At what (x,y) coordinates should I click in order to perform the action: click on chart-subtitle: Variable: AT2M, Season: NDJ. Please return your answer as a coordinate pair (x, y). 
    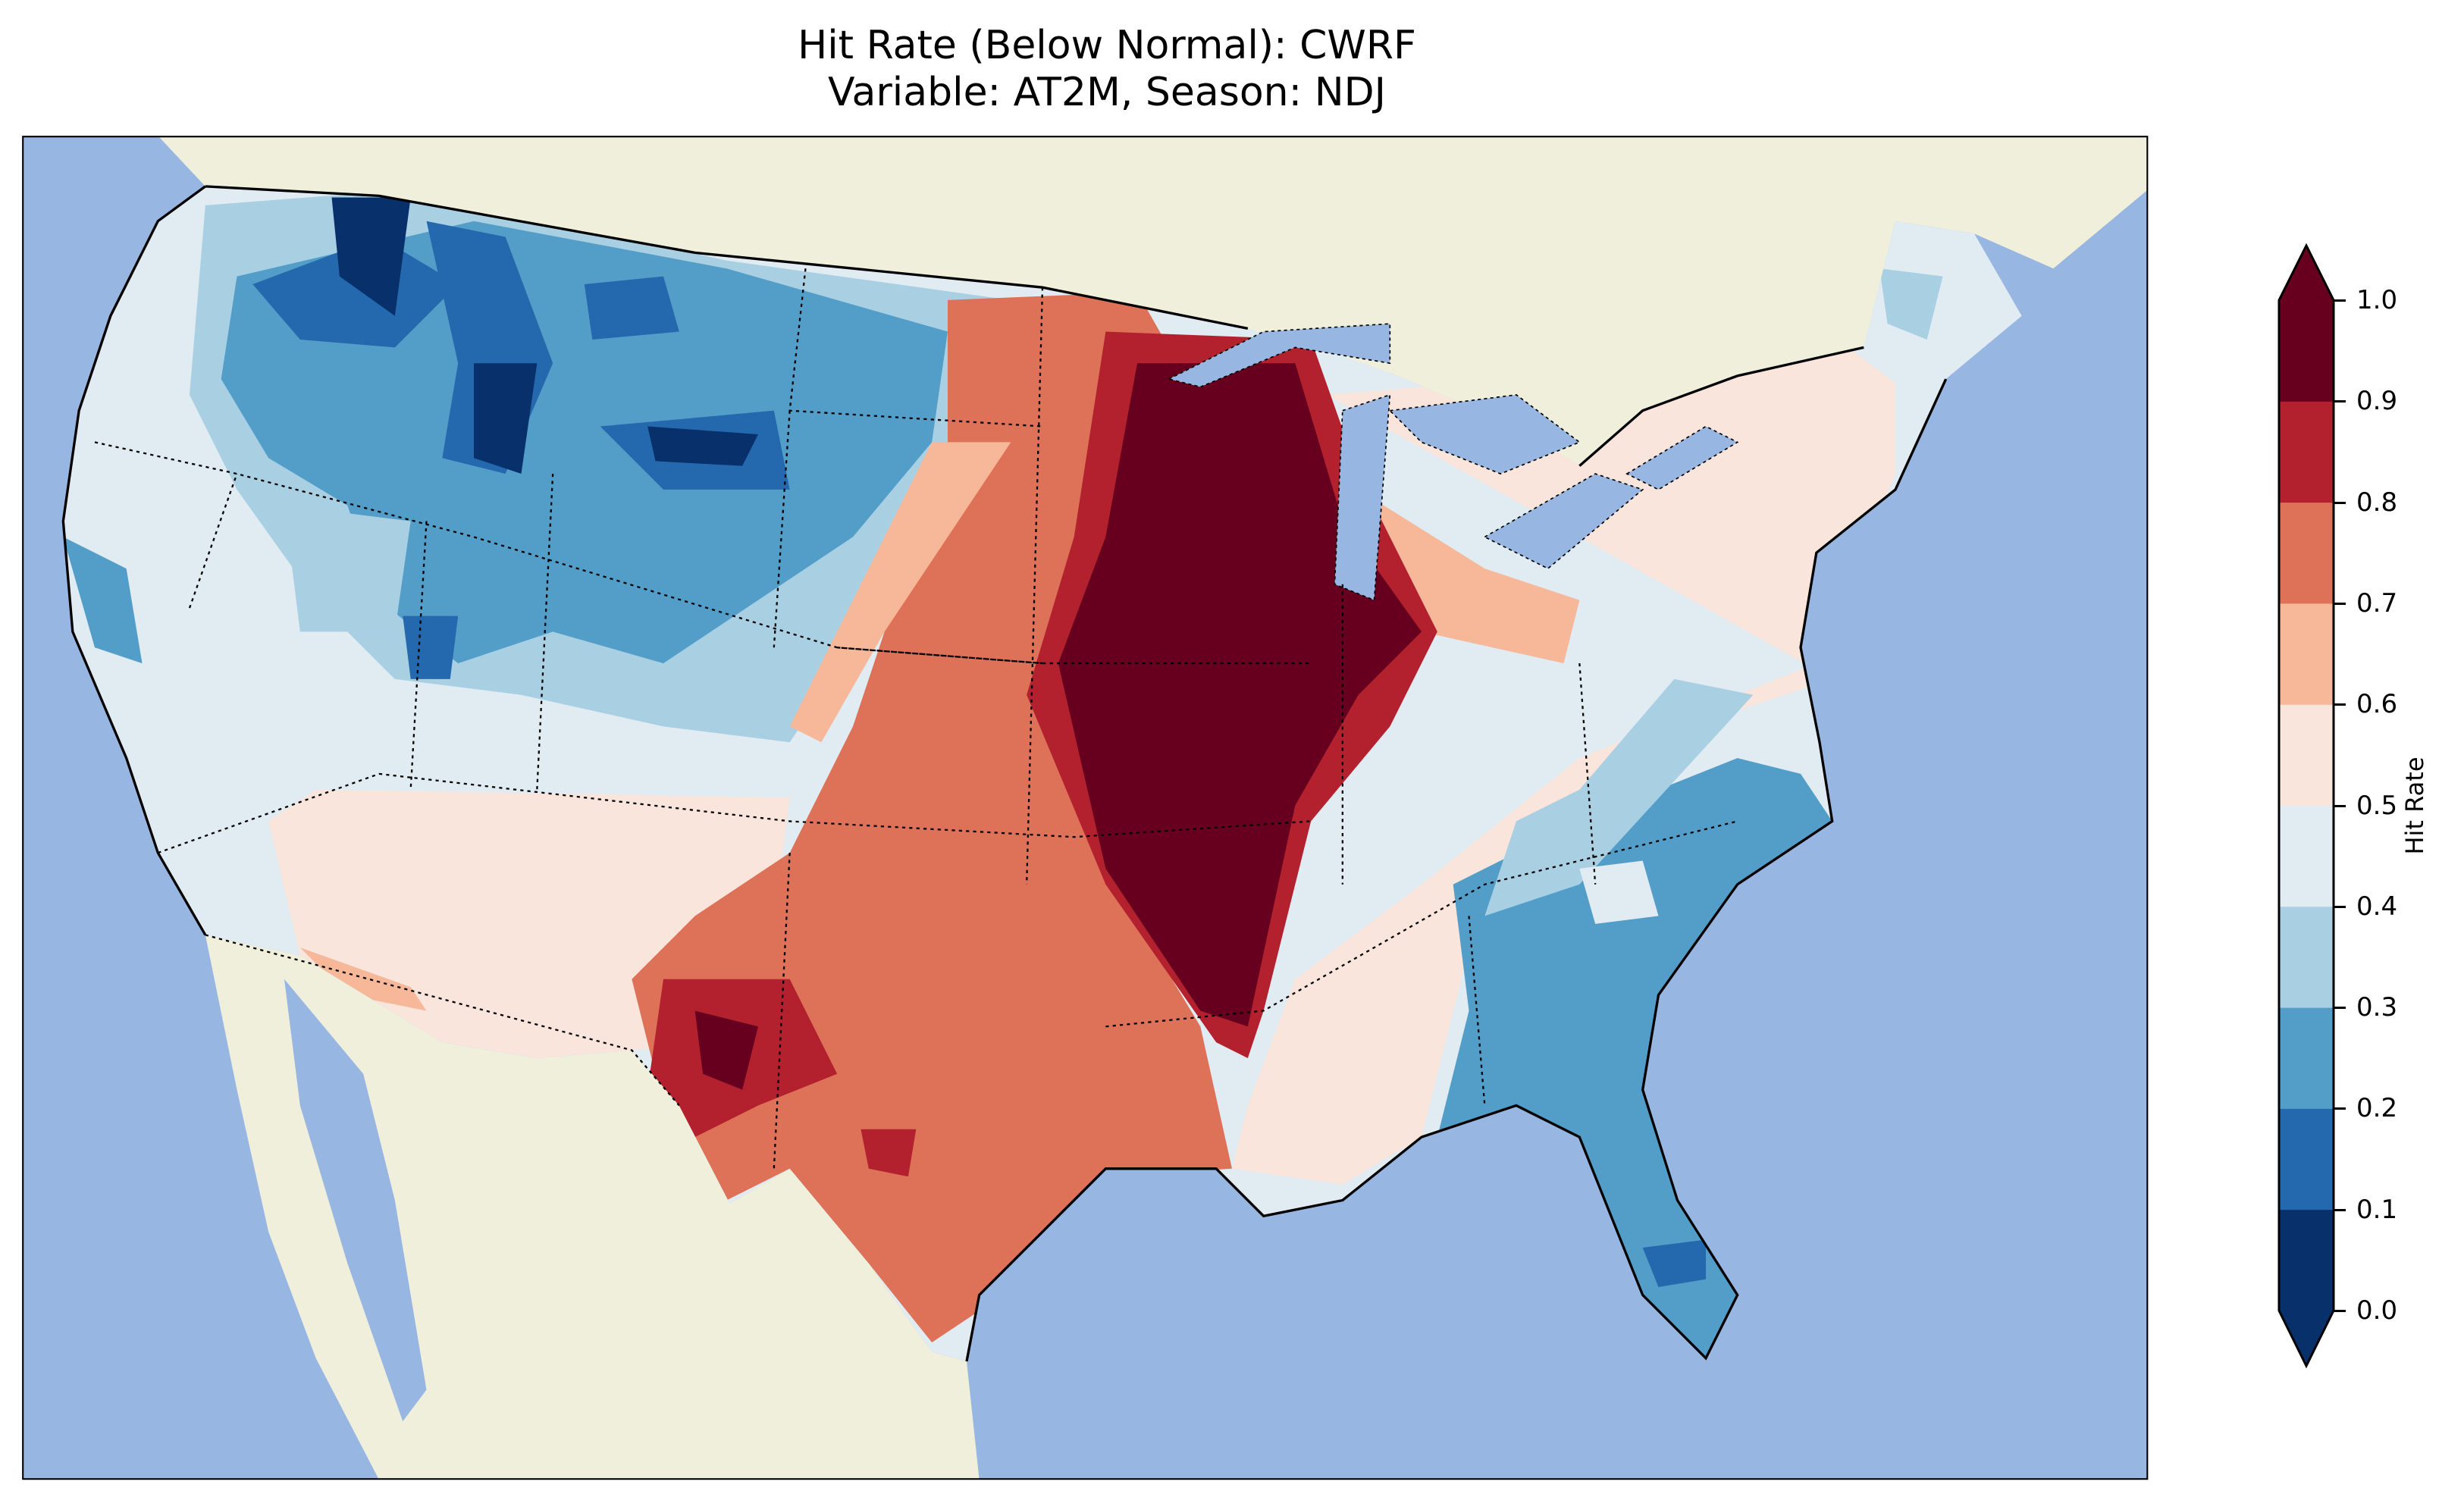
    Looking at the image, I should click on (1107, 92).